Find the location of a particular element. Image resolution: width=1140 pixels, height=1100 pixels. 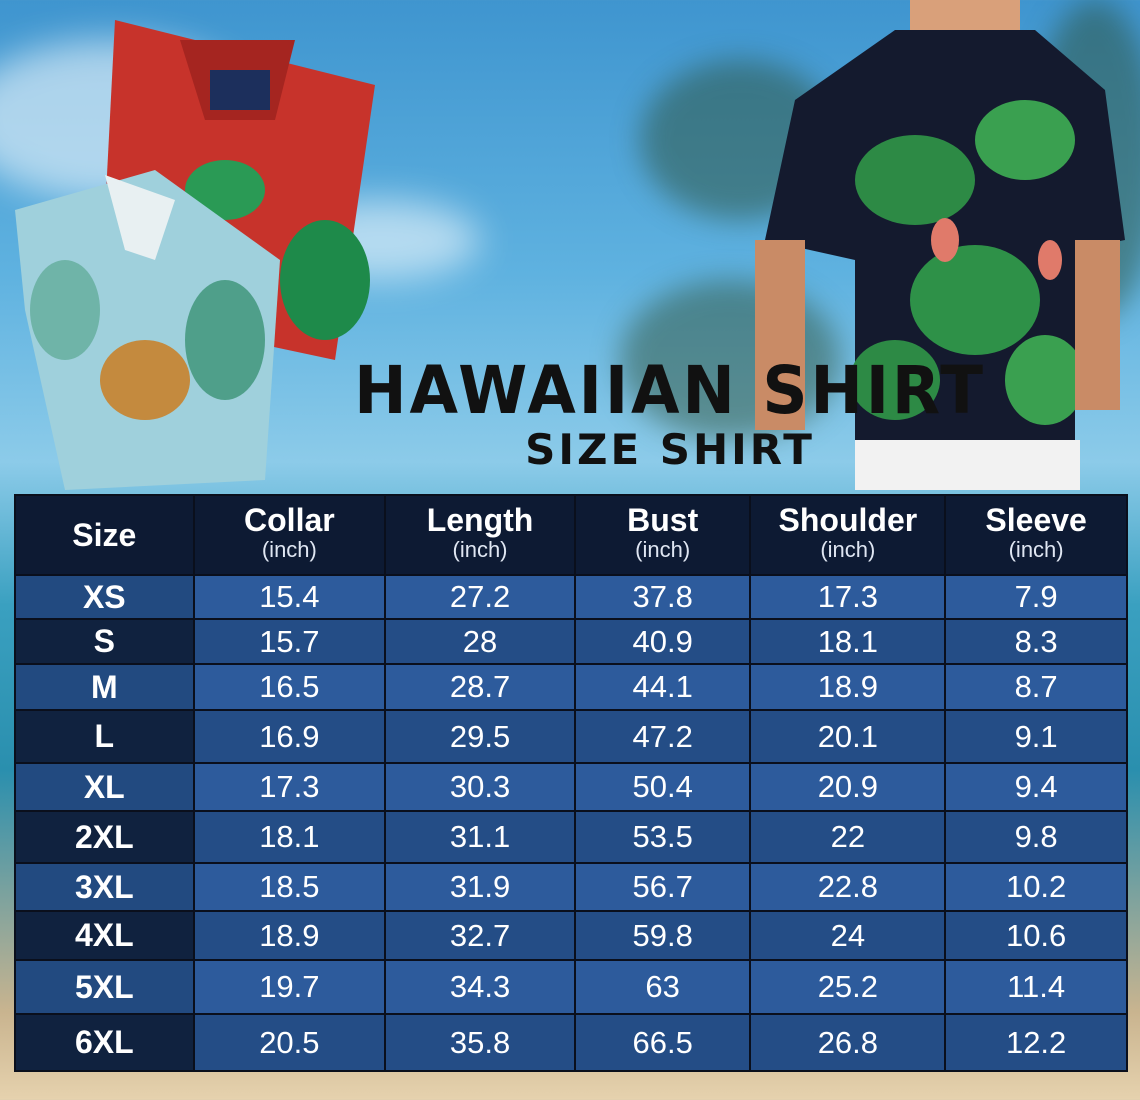

table-row: 4XL 18.9 32.7 59.8 24 10.6 is located at coordinates (571, 935).